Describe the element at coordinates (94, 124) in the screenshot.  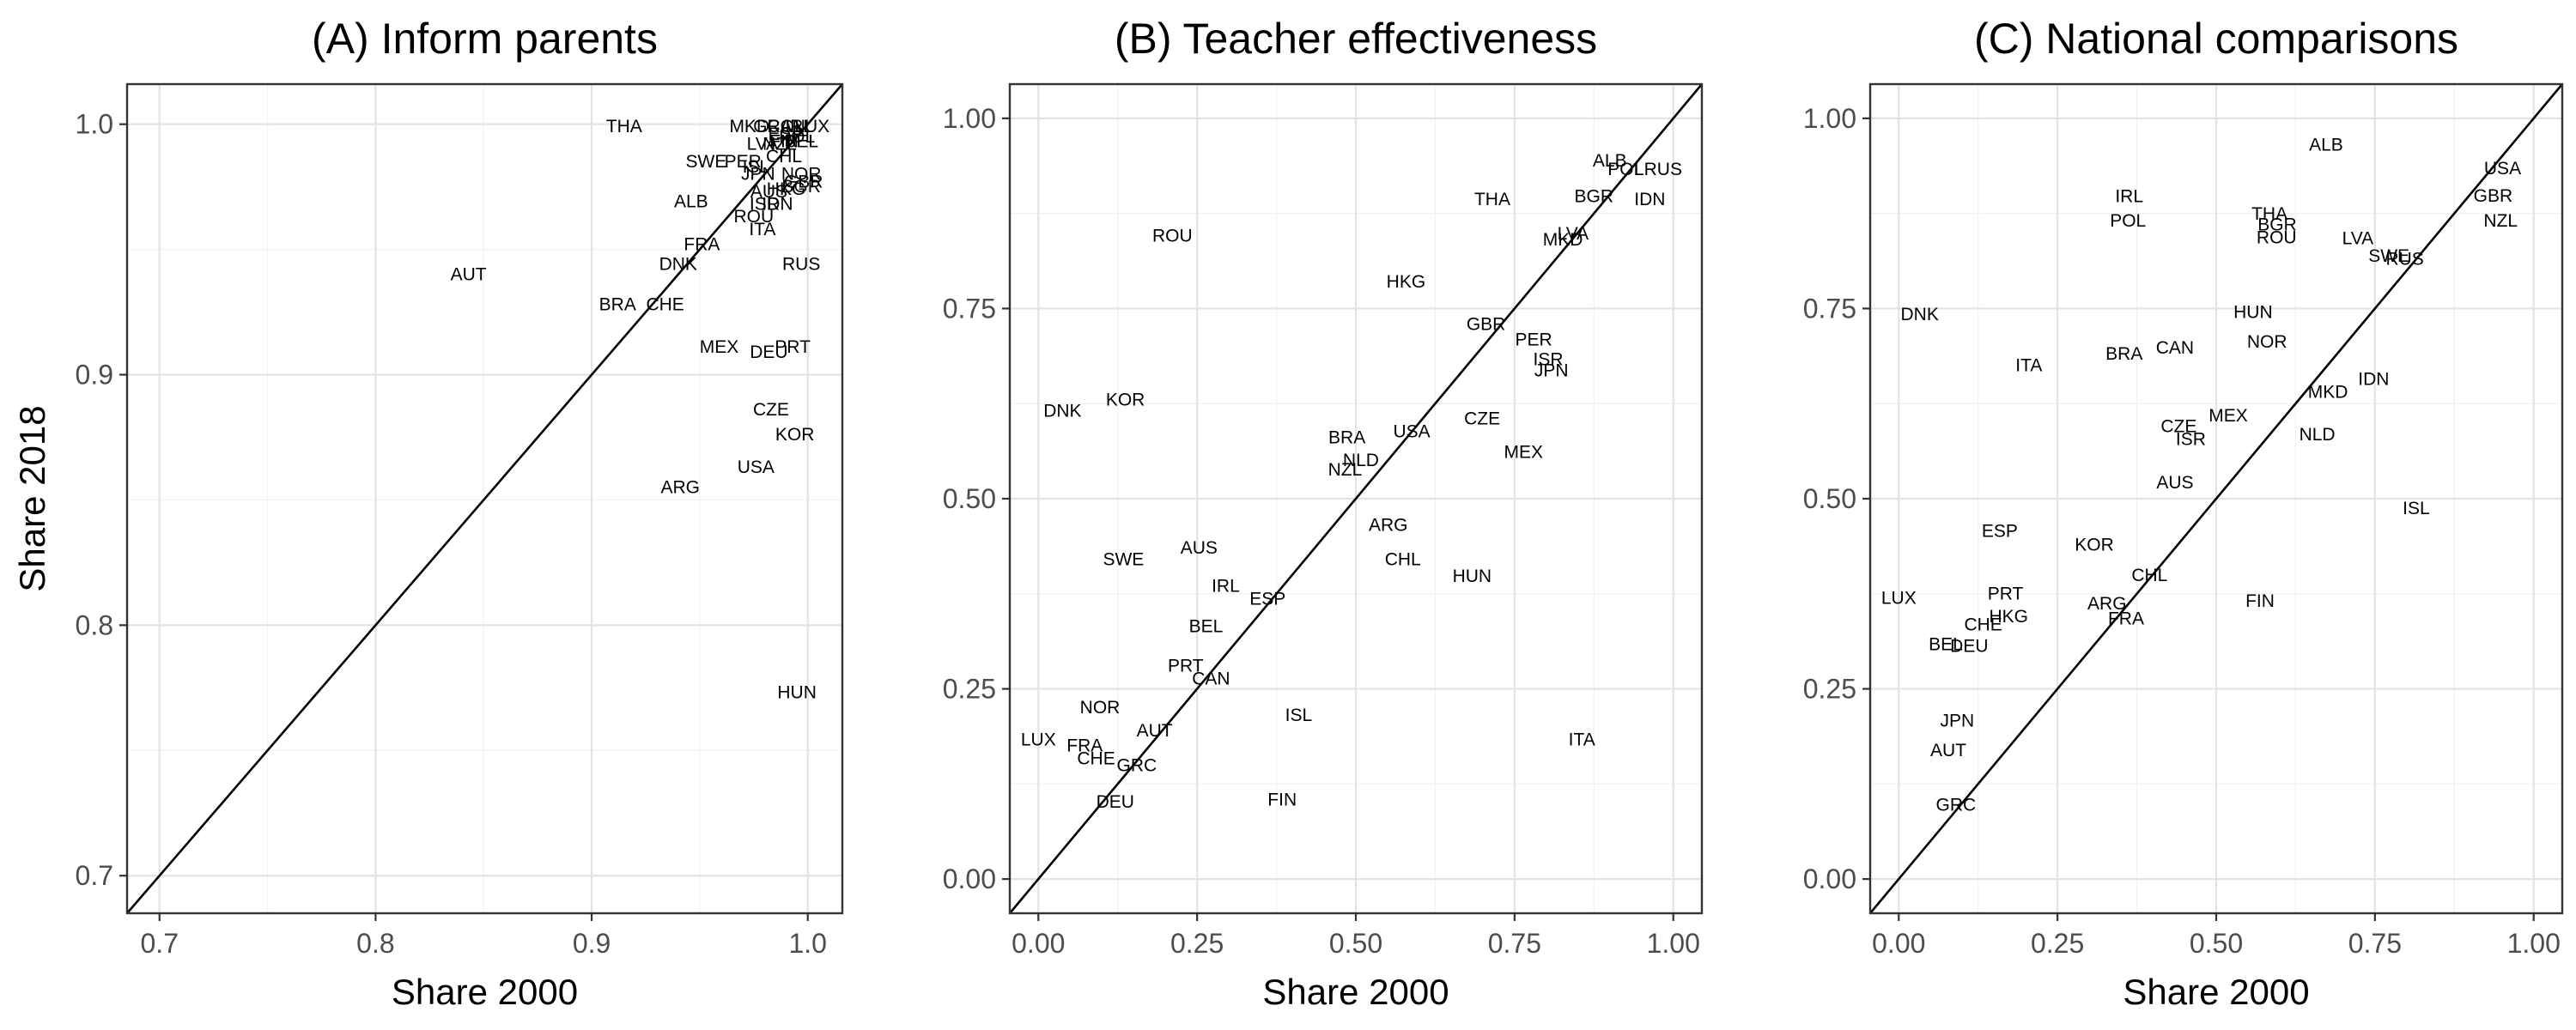
I see `y-tick-label: 1.0` at that location.